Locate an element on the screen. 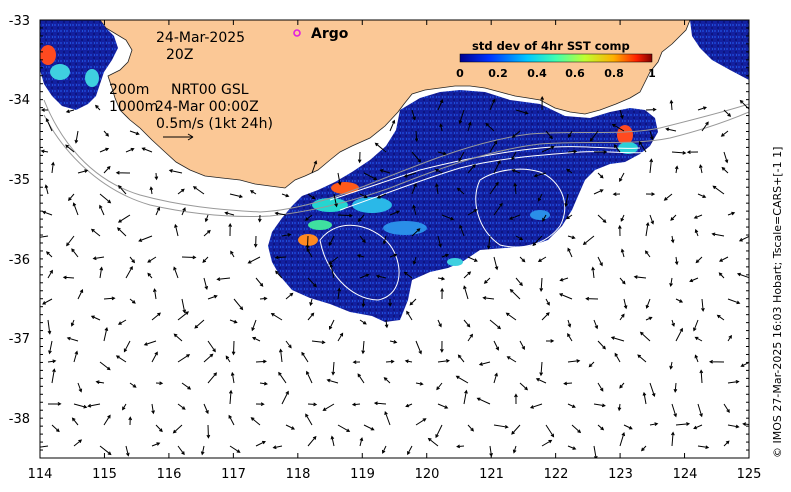 The height and width of the screenshot is (492, 791). depth-1000-label: 1000m is located at coordinates (133, 107).